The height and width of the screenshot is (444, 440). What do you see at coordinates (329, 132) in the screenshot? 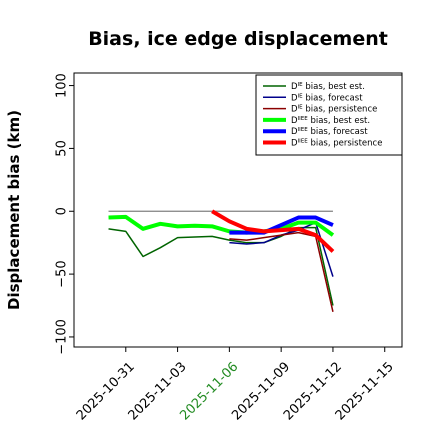
I see `legend-label: DIIEE bias, forecast` at bounding box center [329, 132].